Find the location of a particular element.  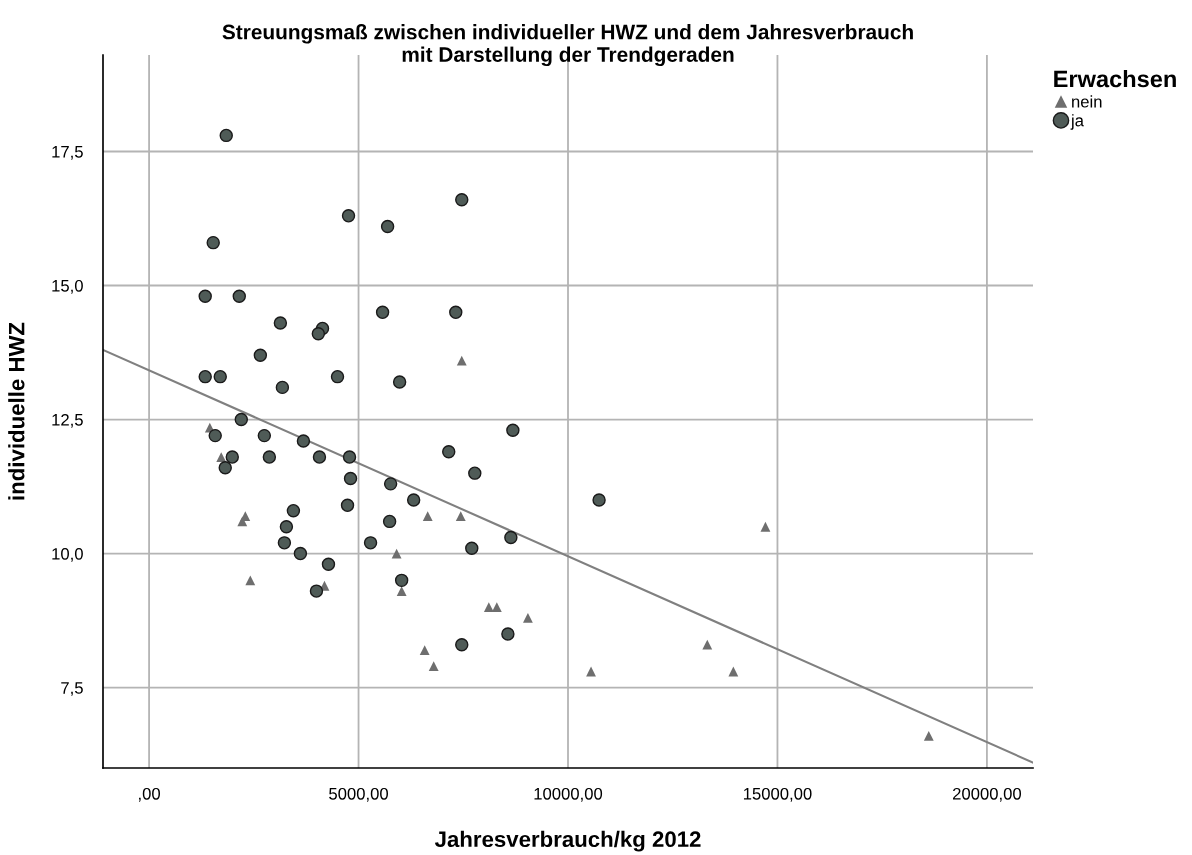

legend-label: ja is located at coordinates (1077, 122).